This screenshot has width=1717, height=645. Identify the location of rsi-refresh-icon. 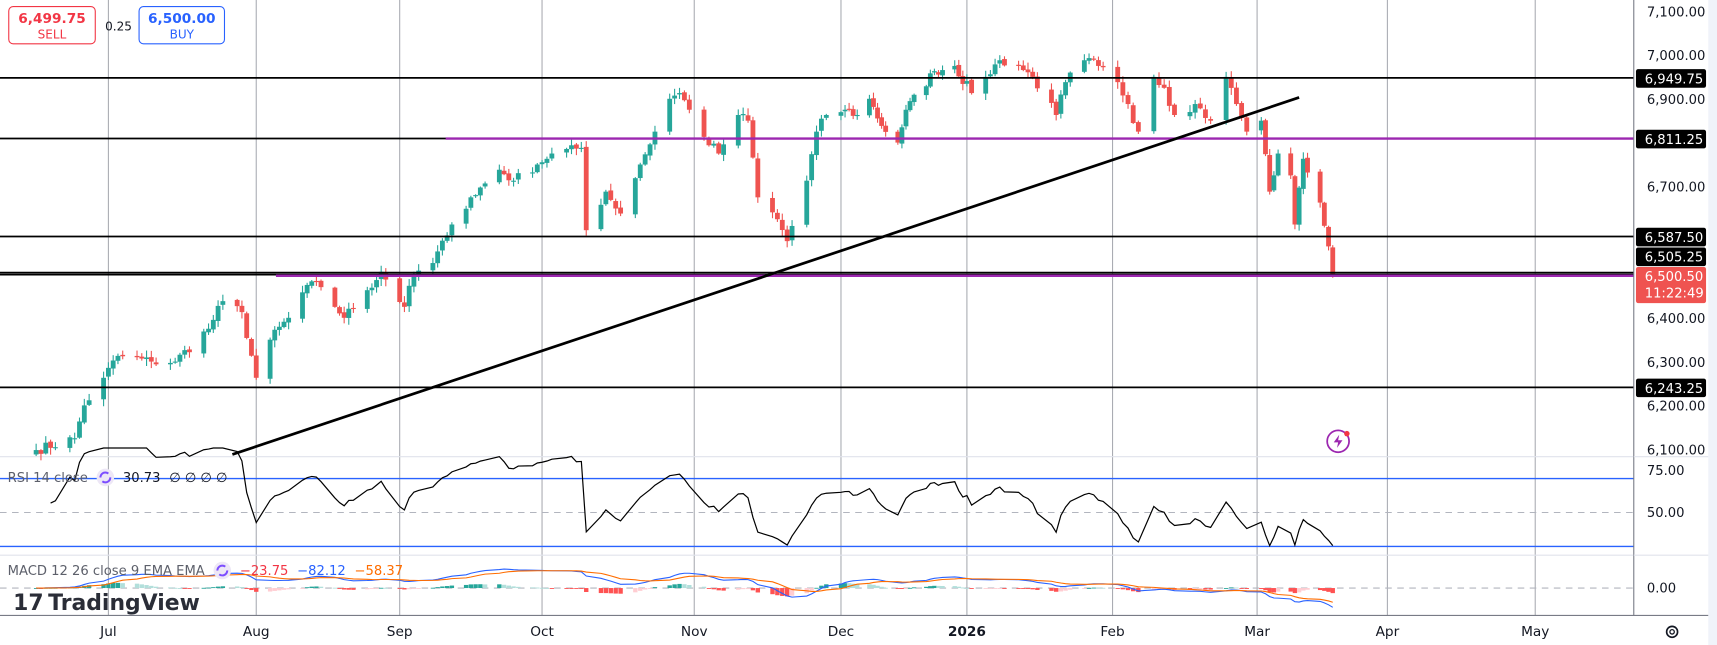
(105, 477).